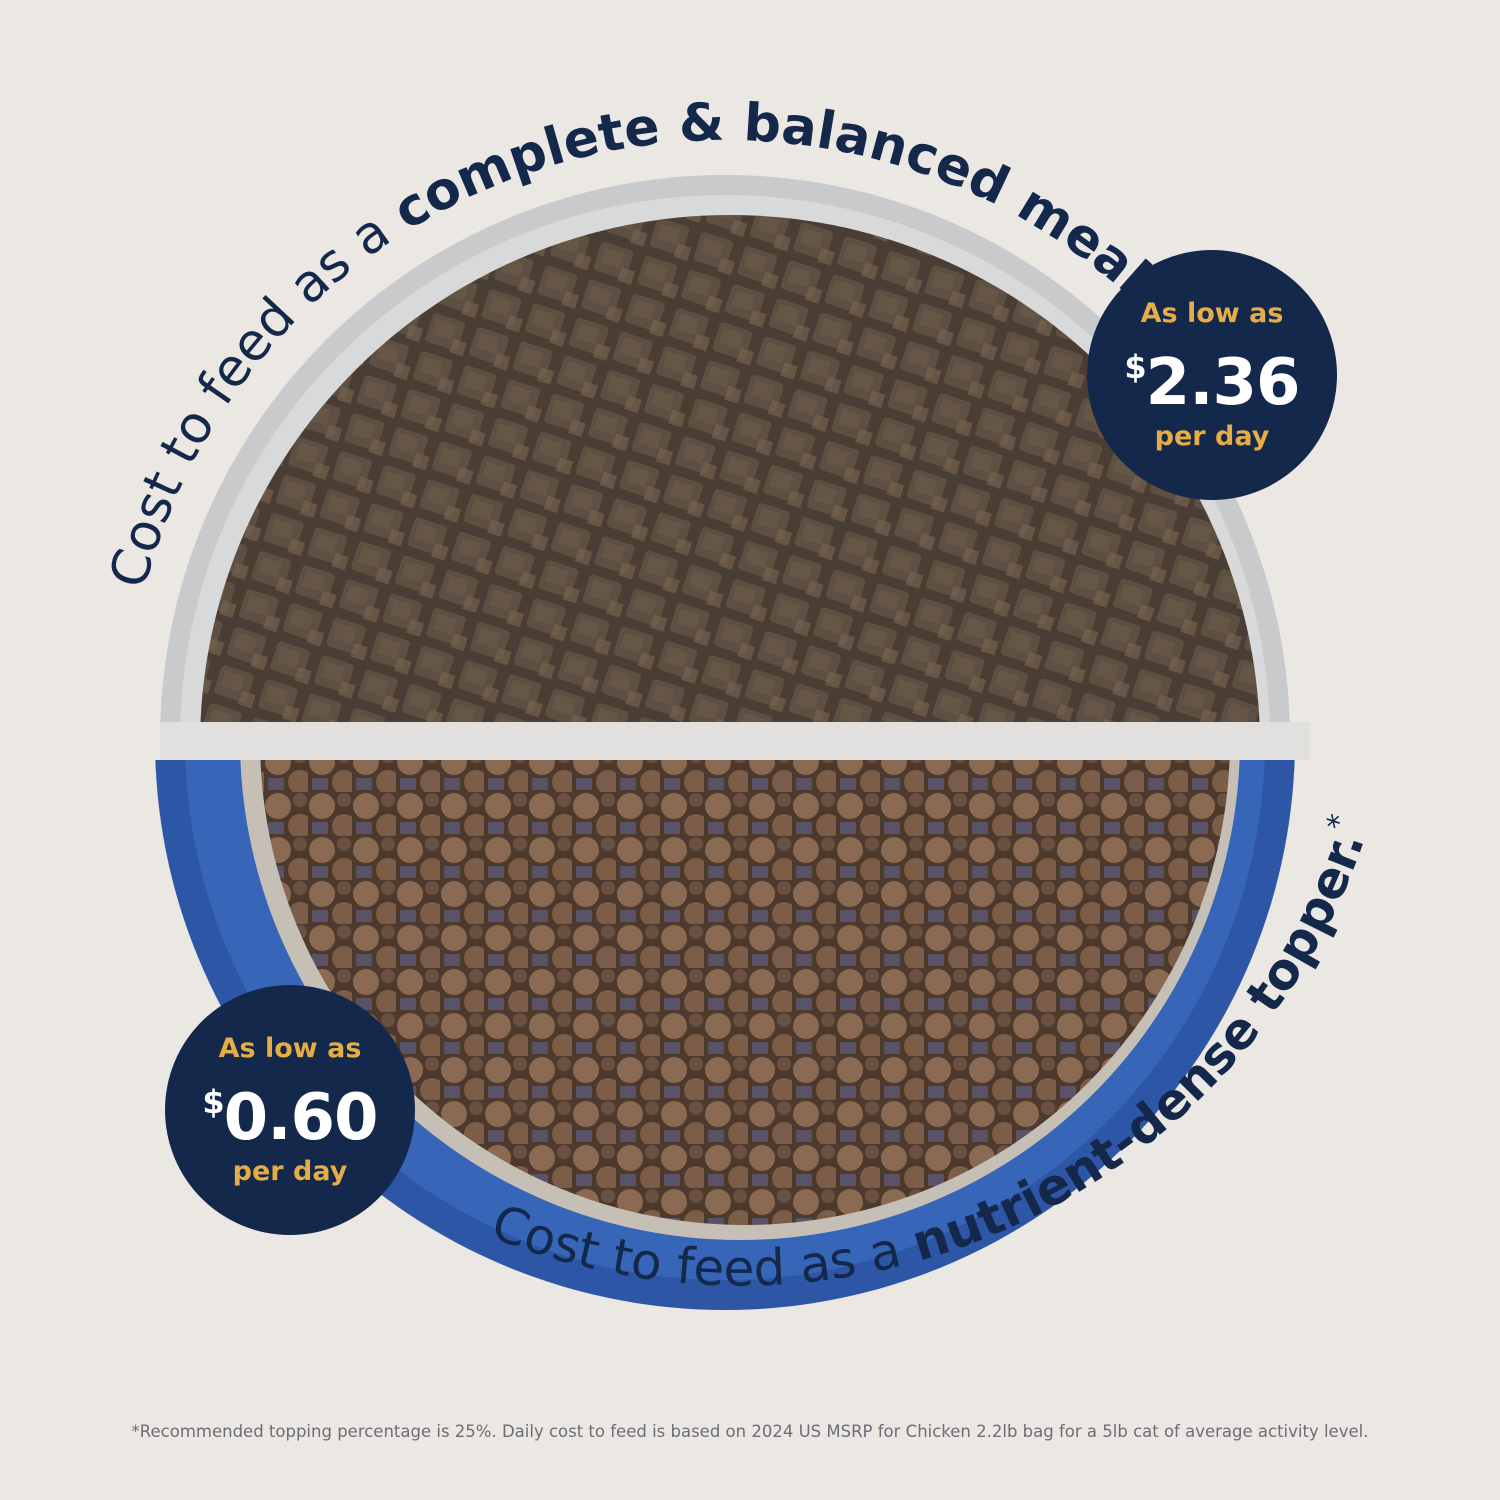  What do you see at coordinates (290, 1118) in the screenshot?
I see `badge-price: $0.60` at bounding box center [290, 1118].